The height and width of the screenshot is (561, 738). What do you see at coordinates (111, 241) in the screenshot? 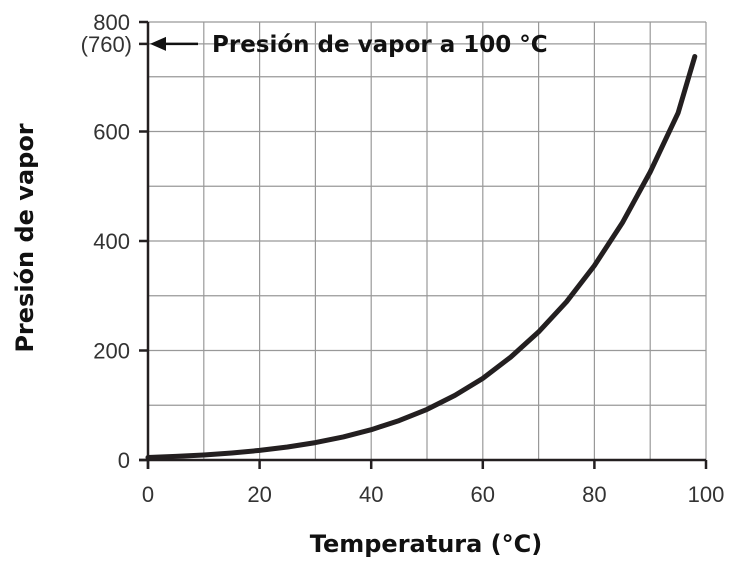
I see `y-tick-label: 400` at bounding box center [111, 241].